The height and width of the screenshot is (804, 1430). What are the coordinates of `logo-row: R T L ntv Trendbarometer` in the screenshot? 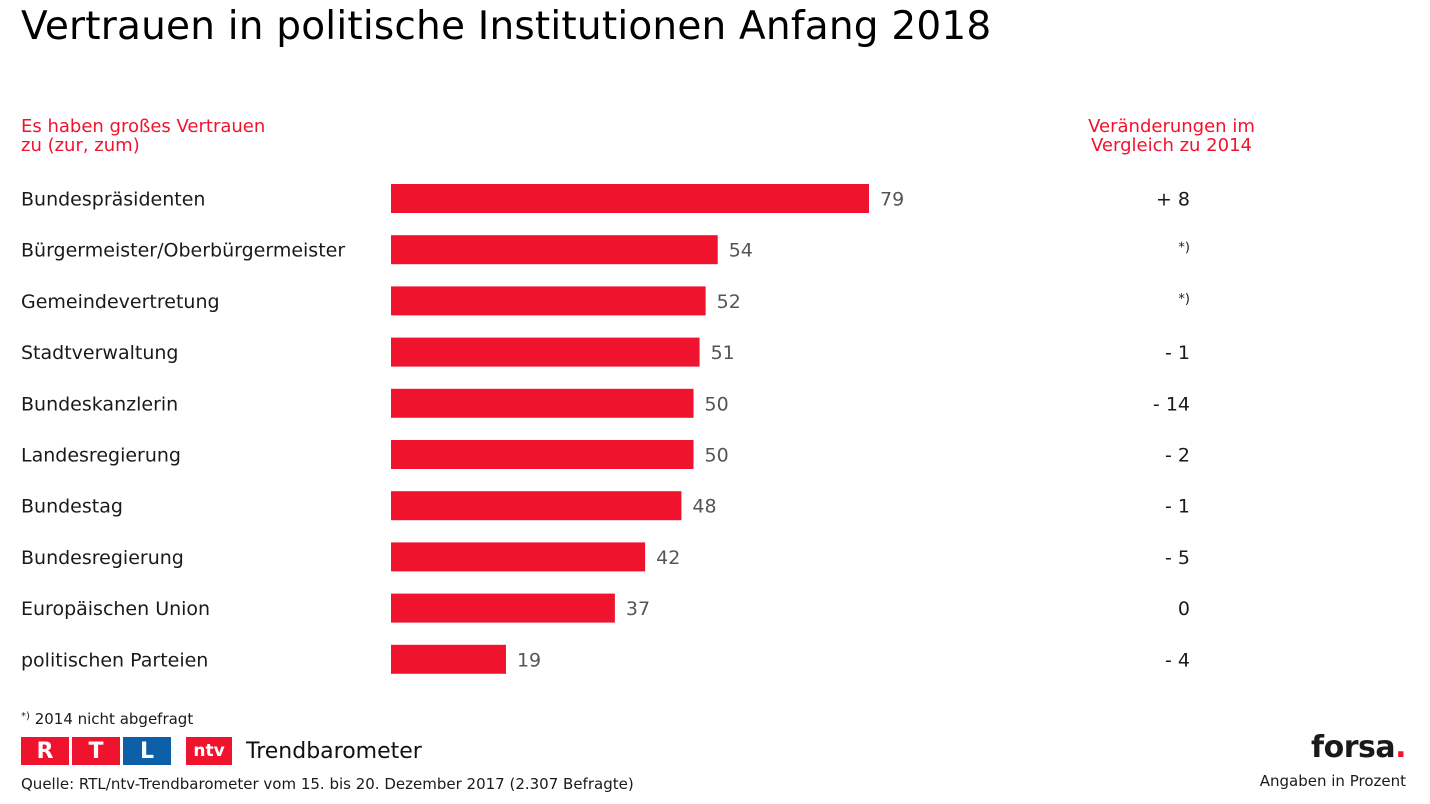 It's located at (221, 751).